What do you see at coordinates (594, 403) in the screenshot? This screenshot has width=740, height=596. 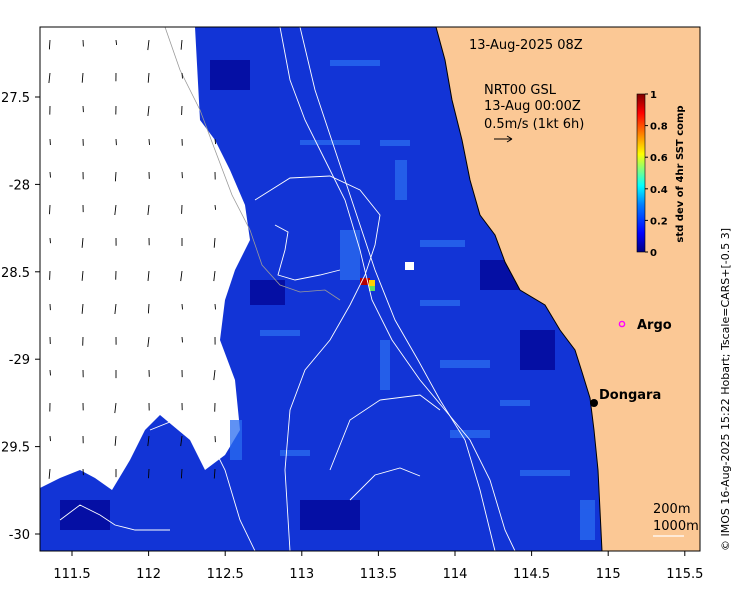 I see `dongara-marker` at bounding box center [594, 403].